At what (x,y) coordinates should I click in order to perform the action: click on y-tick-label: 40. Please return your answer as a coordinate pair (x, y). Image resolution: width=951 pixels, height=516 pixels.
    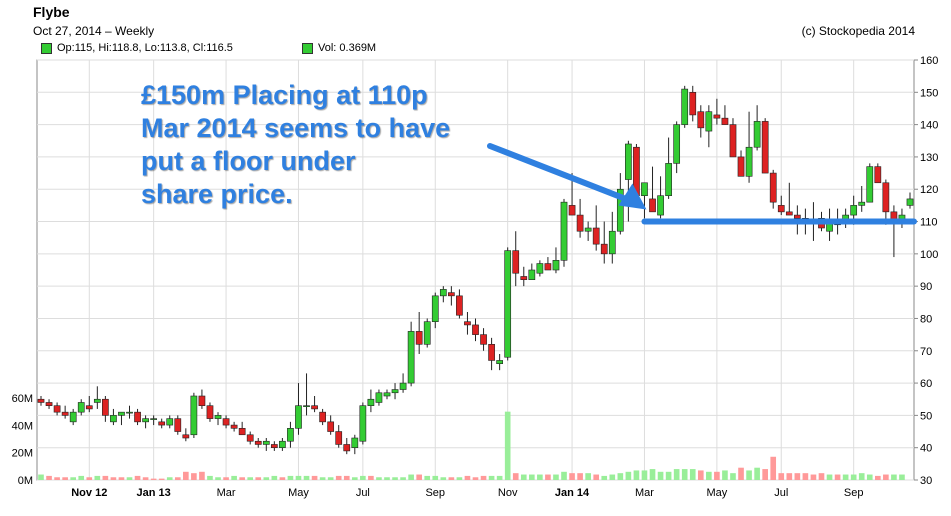
    Looking at the image, I should click on (926, 449).